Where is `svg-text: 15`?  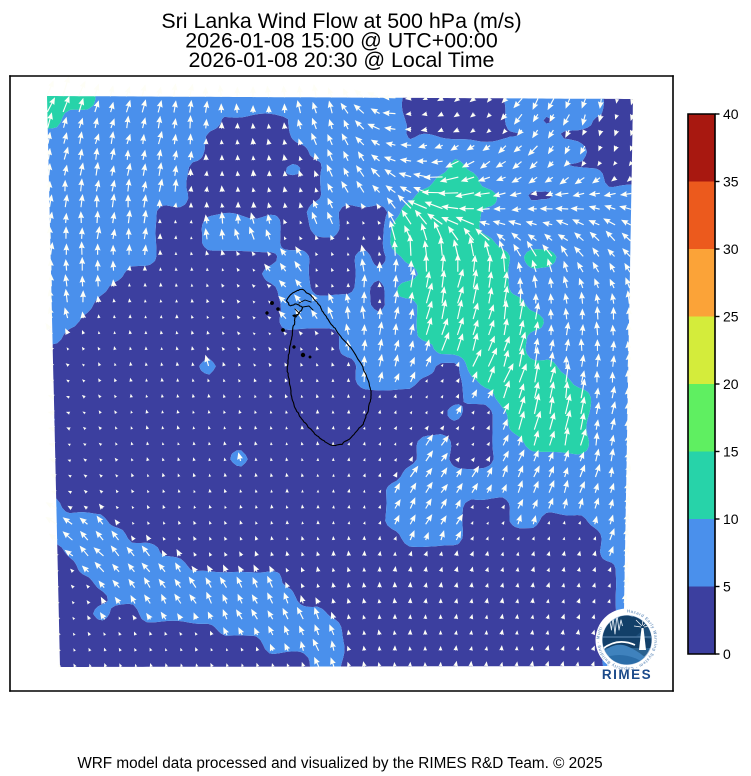
svg-text: 15 is located at coordinates (731, 452).